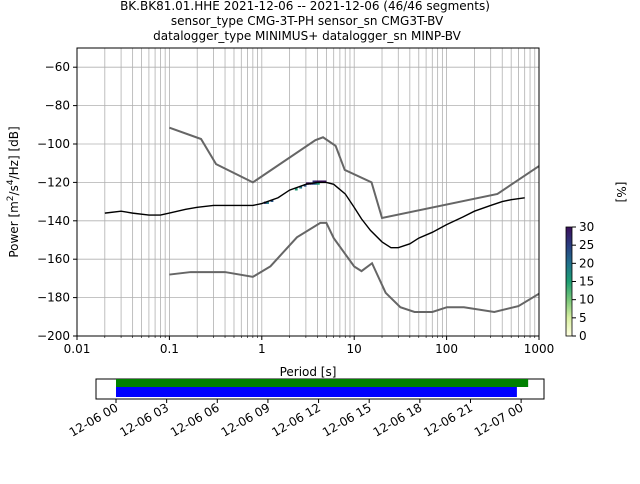  What do you see at coordinates (53, 221) in the screenshot?
I see `y-tick-label: −140` at bounding box center [53, 221].